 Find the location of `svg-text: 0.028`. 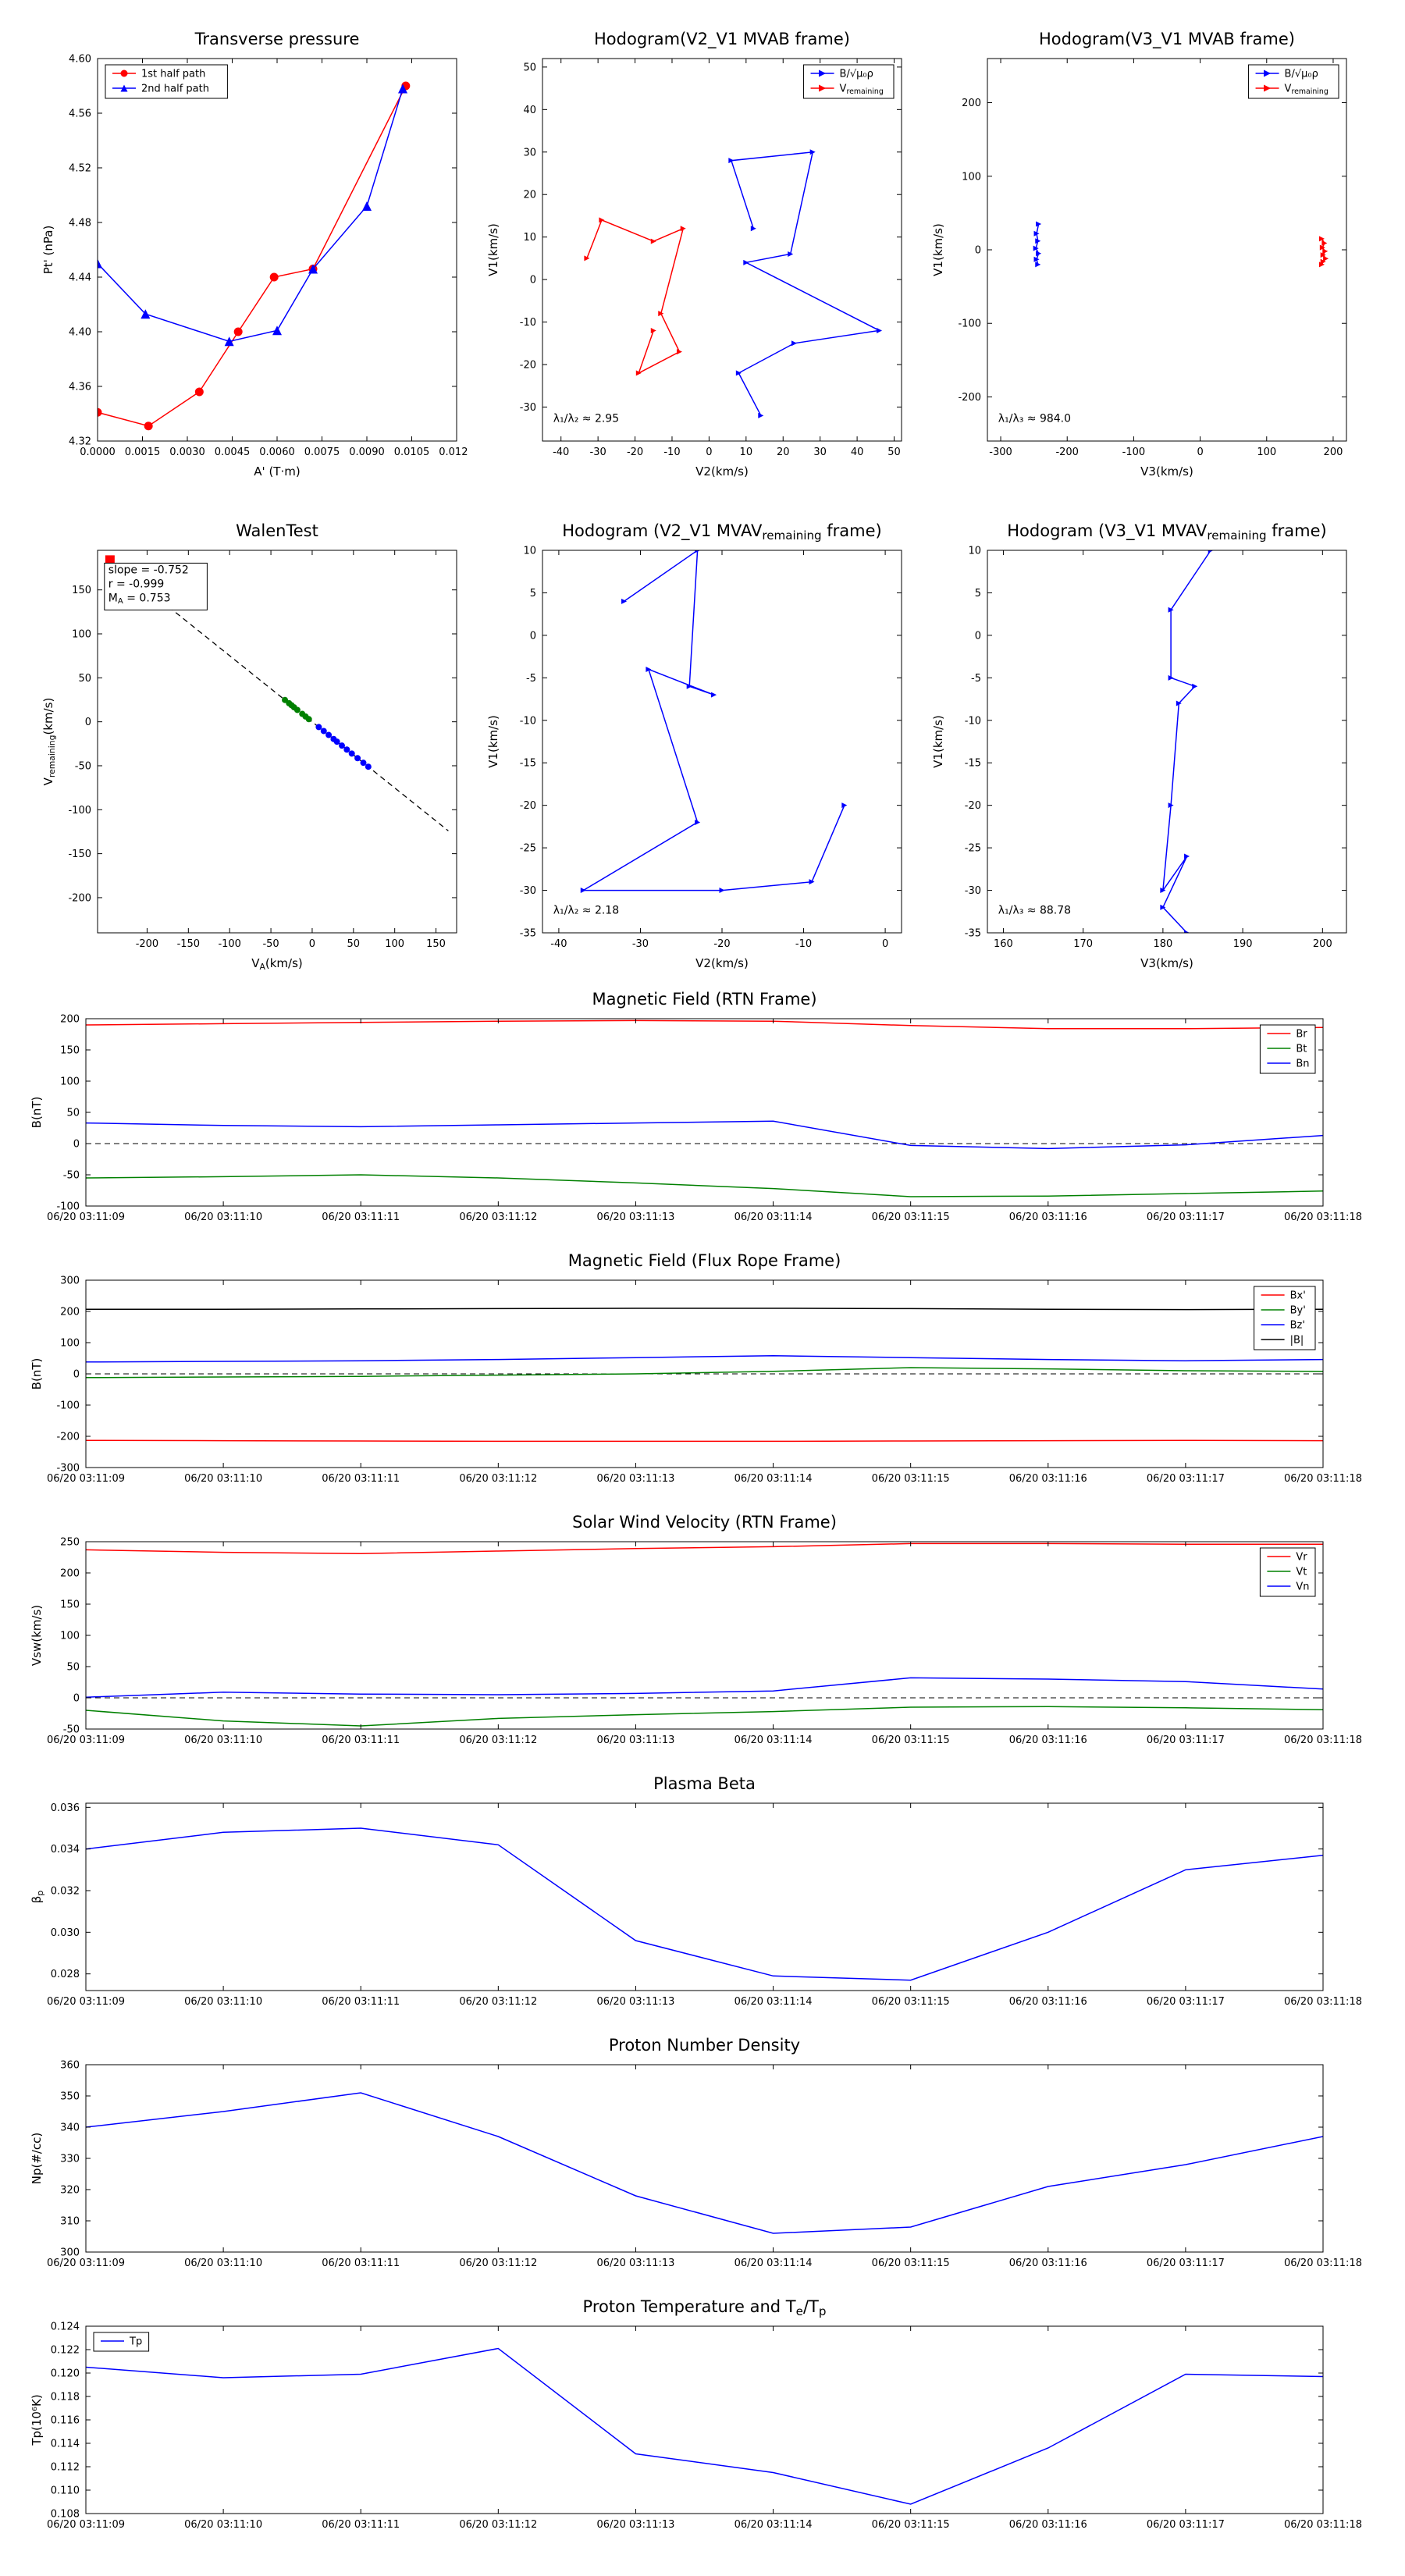

svg-text: 0.028 is located at coordinates (65, 1975).